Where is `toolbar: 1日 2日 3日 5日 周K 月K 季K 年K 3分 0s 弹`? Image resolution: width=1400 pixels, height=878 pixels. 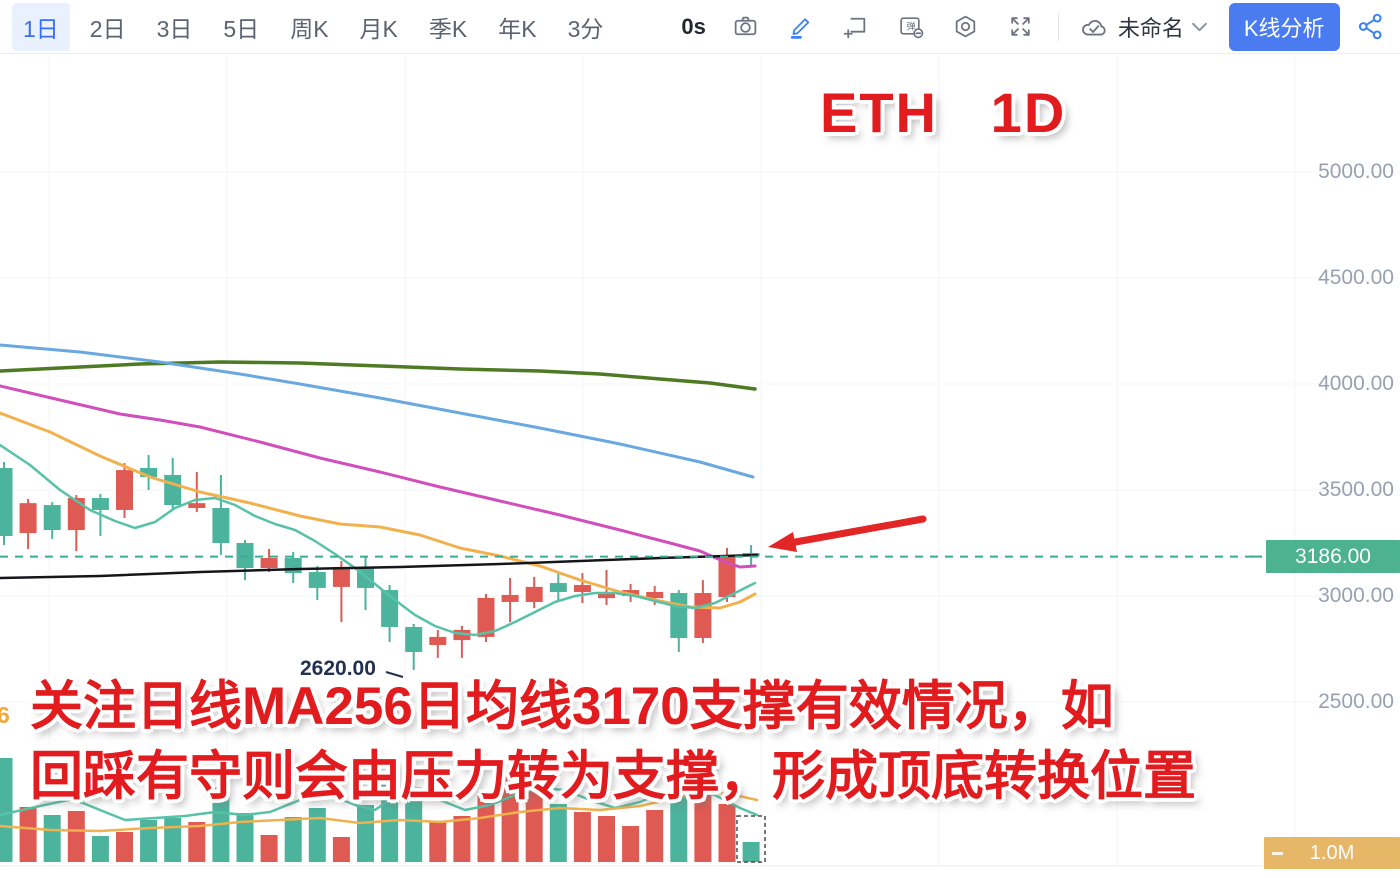
toolbar: 1日 2日 3日 5日 周K 月K 季K 年K 3分 0s 弹 is located at coordinates (700, 27).